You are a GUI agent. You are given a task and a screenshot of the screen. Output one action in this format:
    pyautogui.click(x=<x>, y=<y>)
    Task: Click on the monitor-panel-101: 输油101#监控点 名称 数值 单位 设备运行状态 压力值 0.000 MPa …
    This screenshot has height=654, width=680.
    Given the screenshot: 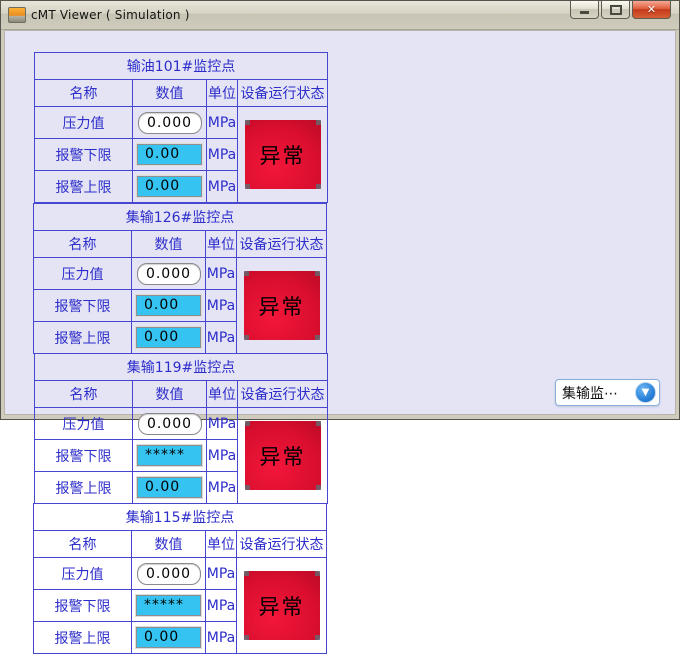 What is the action you would take?
    pyautogui.click(x=181, y=127)
    